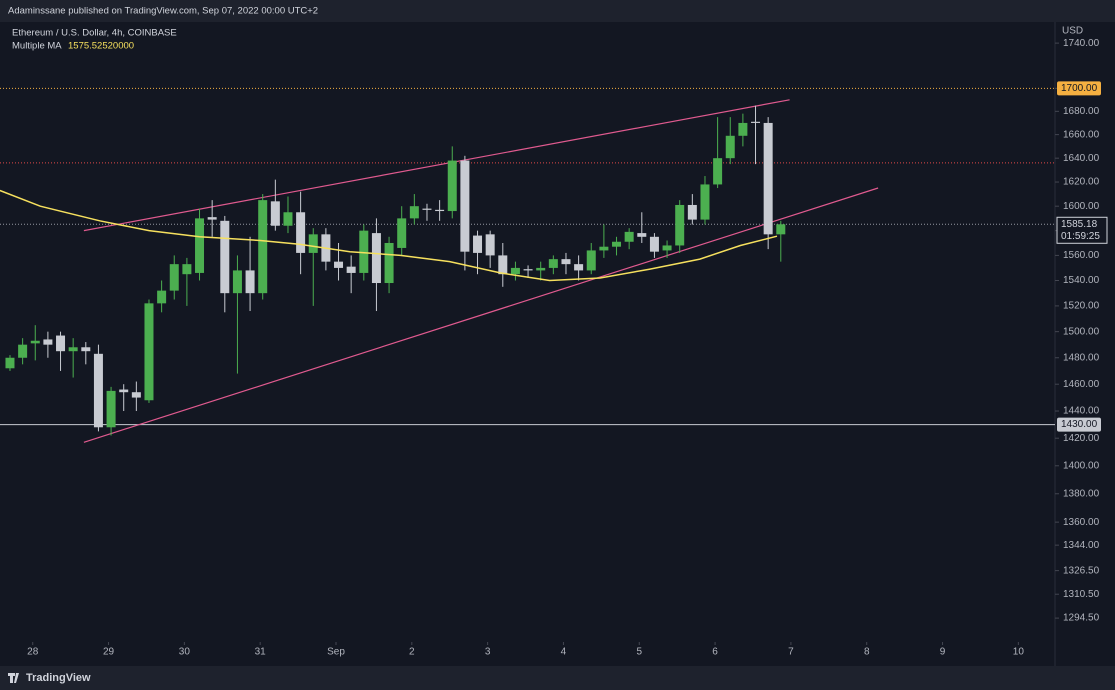 The height and width of the screenshot is (690, 1115). What do you see at coordinates (1081, 280) in the screenshot?
I see `y-tick-label: 1540.00` at bounding box center [1081, 280].